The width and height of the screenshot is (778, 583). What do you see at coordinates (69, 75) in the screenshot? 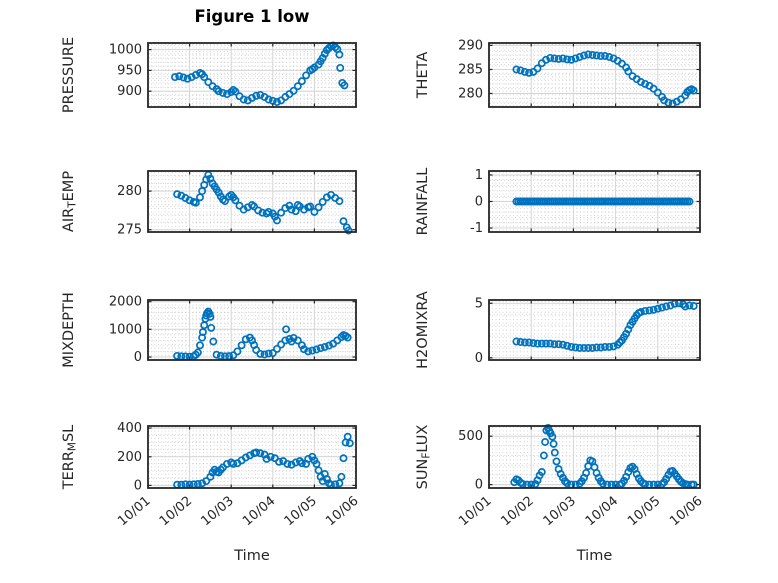
I see `ylabel-pressure: PRESSURE` at bounding box center [69, 75].